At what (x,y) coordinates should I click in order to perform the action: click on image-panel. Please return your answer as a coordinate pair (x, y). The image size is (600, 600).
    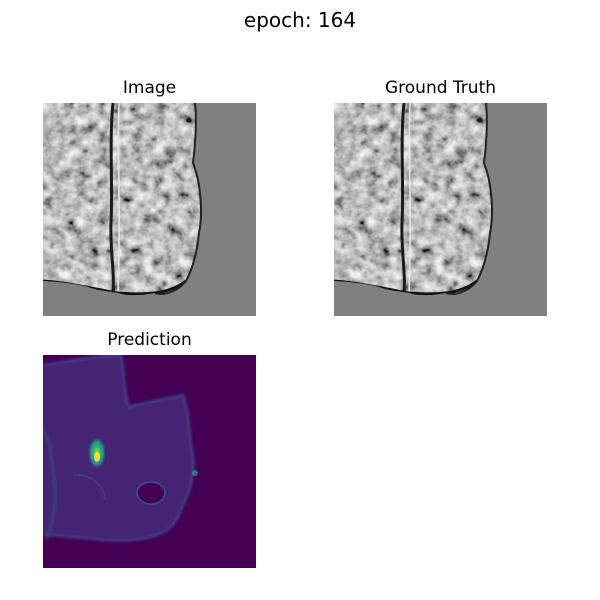
    Looking at the image, I should click on (149, 209).